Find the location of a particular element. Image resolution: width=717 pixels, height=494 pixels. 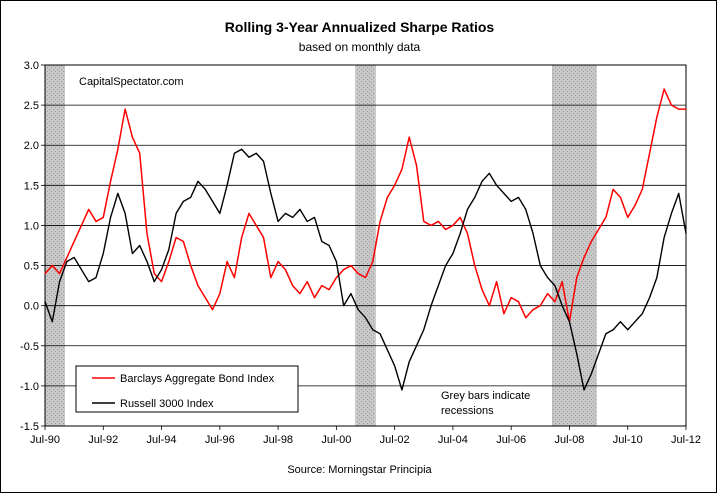

x-tick-label-11: Jul-10 is located at coordinates (628, 440).